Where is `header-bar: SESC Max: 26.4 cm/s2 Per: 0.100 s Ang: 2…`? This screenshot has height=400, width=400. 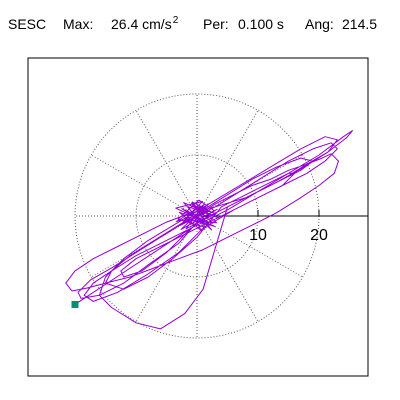 header-bar: SESC Max: 26.4 cm/s2 Per: 0.100 s Ang: 2… is located at coordinates (200, 24).